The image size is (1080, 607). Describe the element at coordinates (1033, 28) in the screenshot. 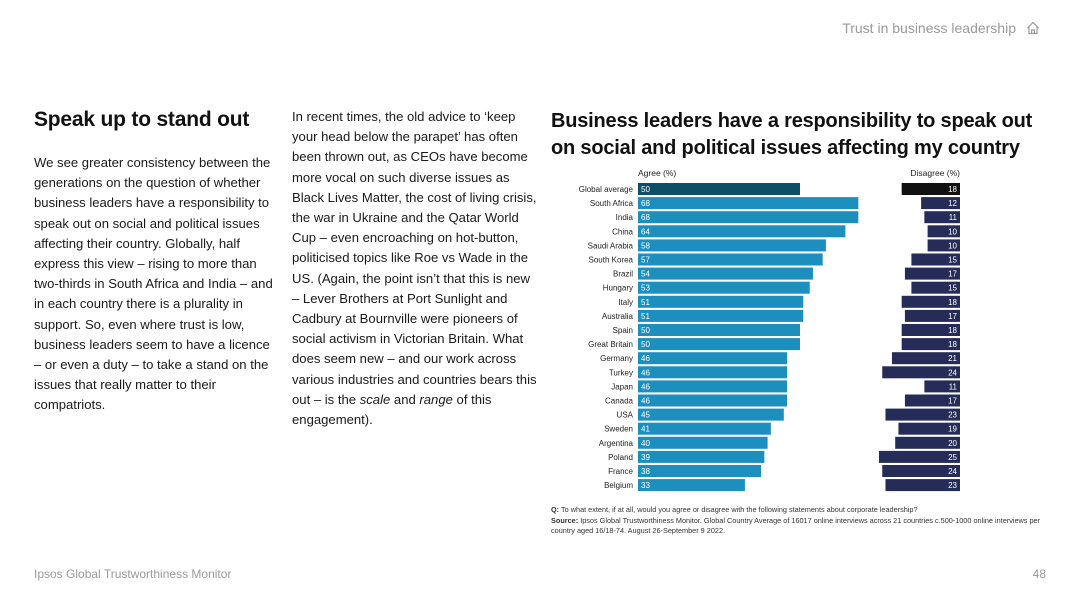

I see `home-icon` at that location.